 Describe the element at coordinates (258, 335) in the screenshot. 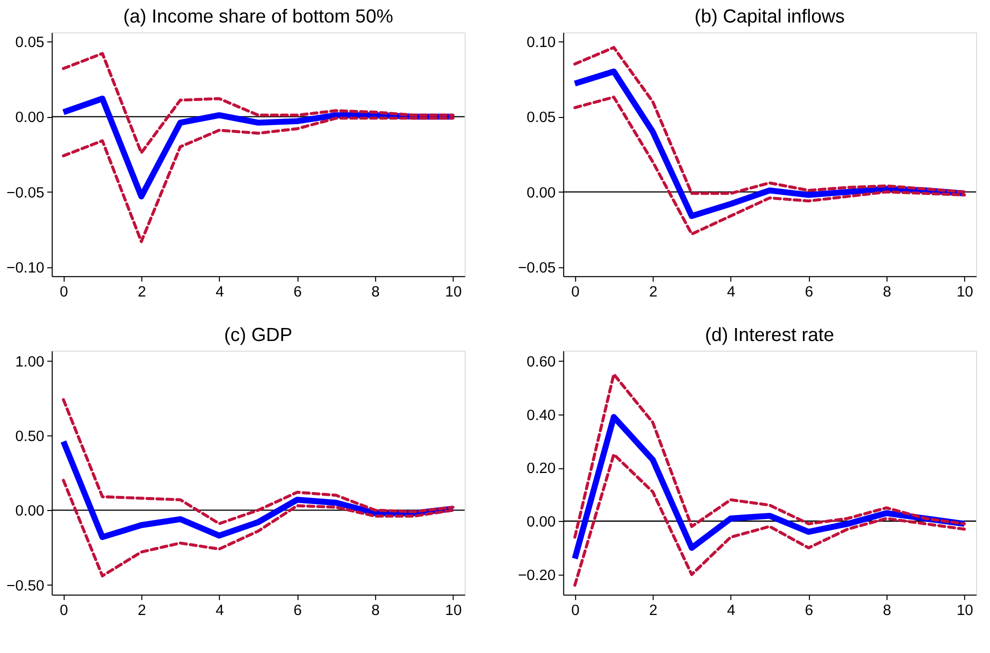

I see `chart-title: (c) GDP` at that location.